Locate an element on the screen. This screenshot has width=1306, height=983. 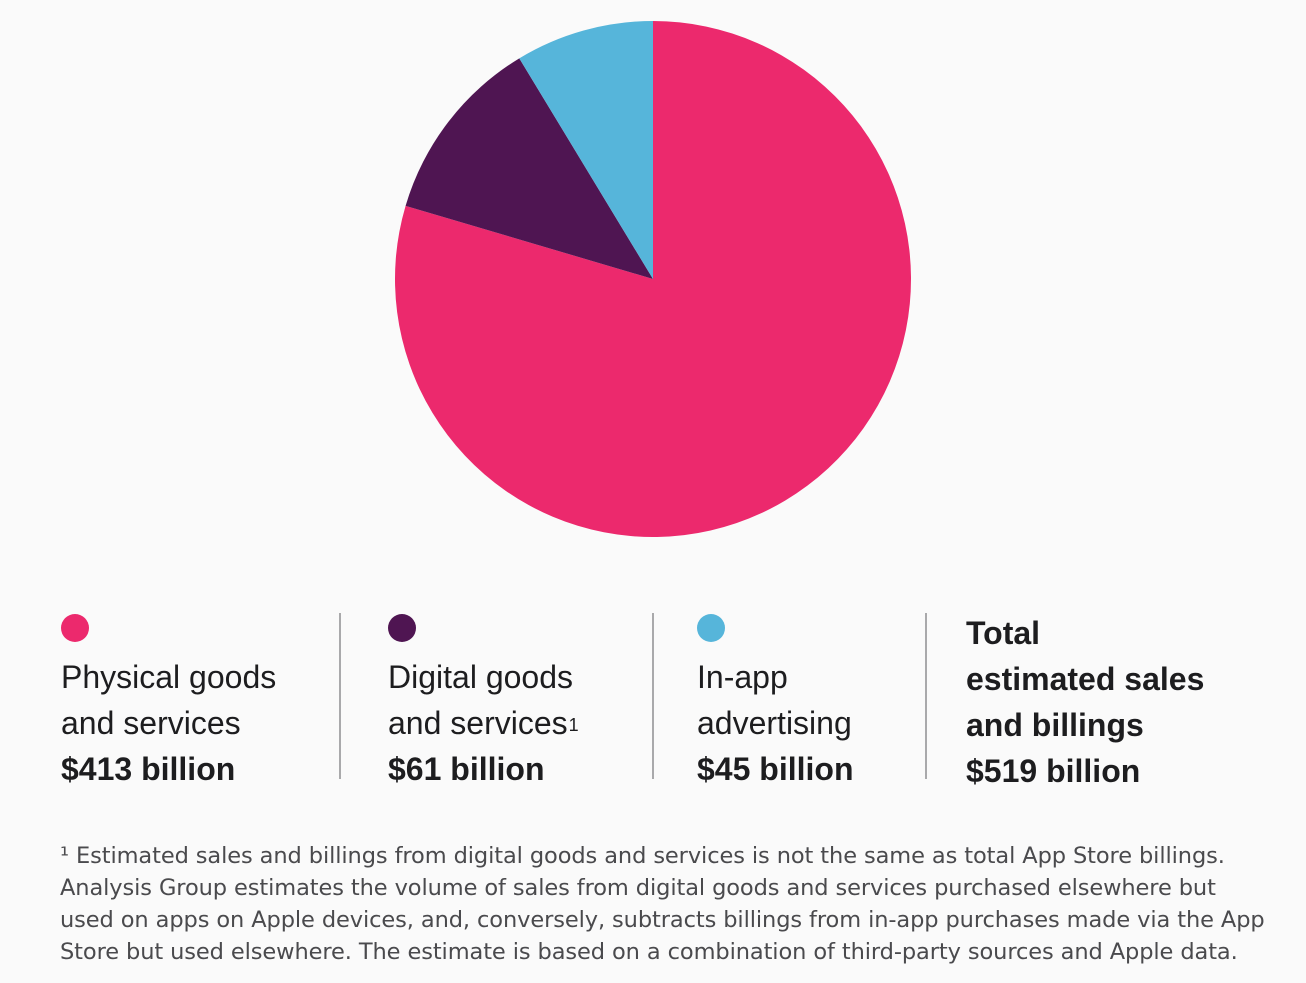
legend-total-line3: and billings is located at coordinates (1055, 725).